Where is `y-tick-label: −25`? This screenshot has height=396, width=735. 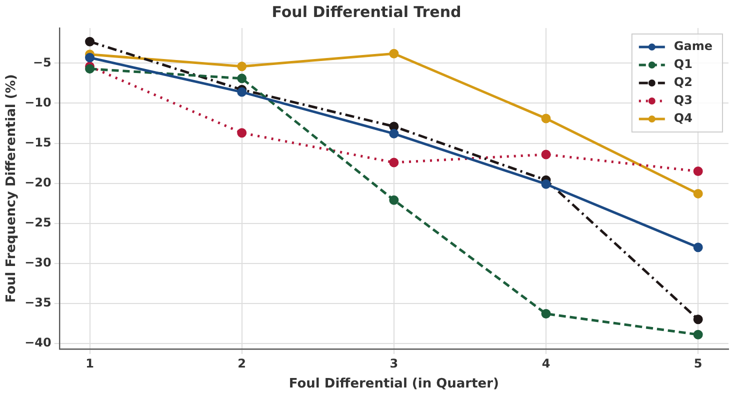
y-tick-label: −25 is located at coordinates (38, 222).